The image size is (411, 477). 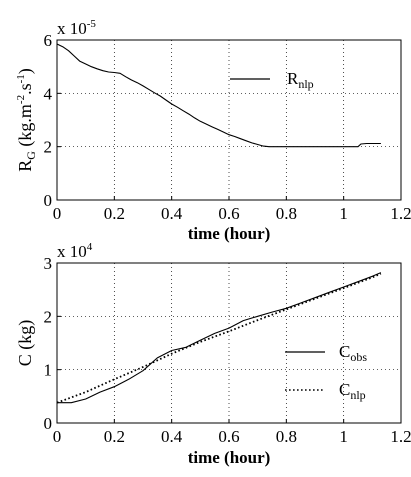 I want to click on top-y-label-unit-text: (kg.m, so click(x=25, y=125).